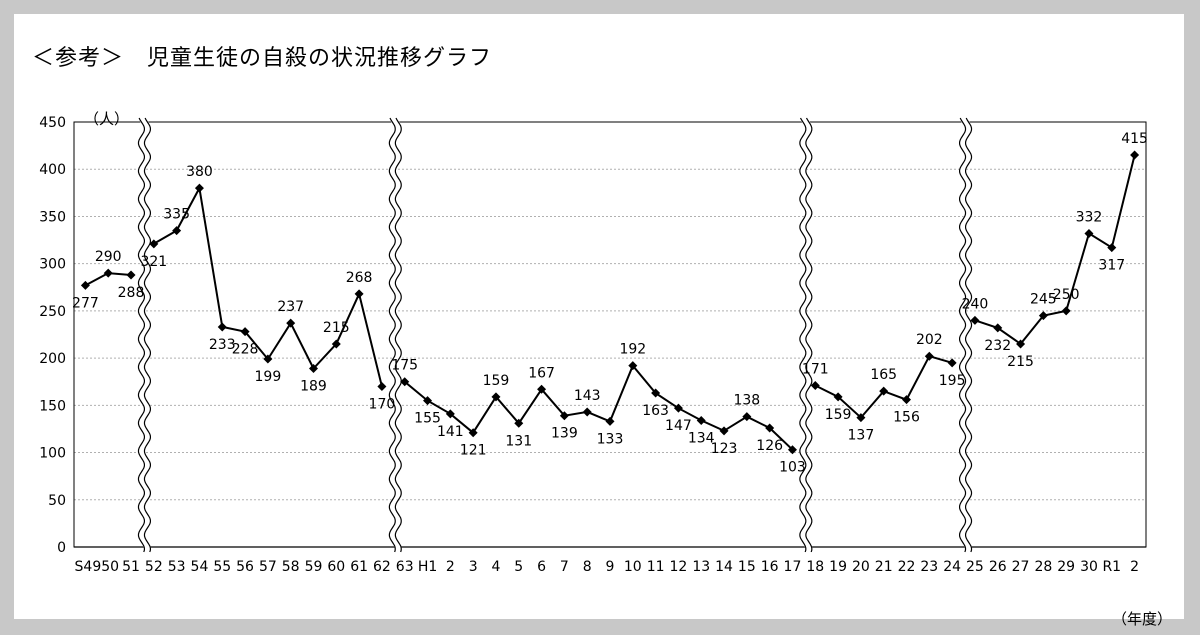 The image size is (1200, 635). What do you see at coordinates (473, 451) in the screenshot?
I see `data-label: 121` at bounding box center [473, 451].